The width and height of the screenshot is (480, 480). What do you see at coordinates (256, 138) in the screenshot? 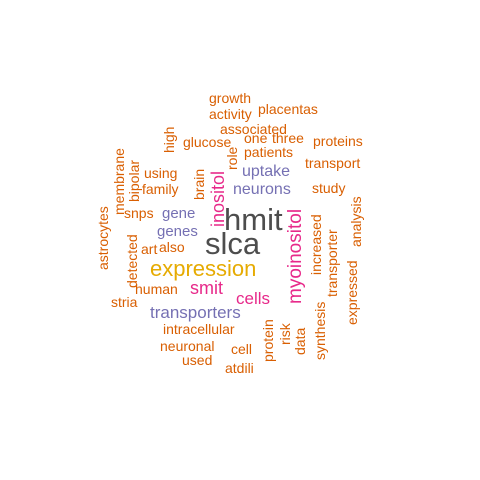
I see `word-one: one` at bounding box center [256, 138].